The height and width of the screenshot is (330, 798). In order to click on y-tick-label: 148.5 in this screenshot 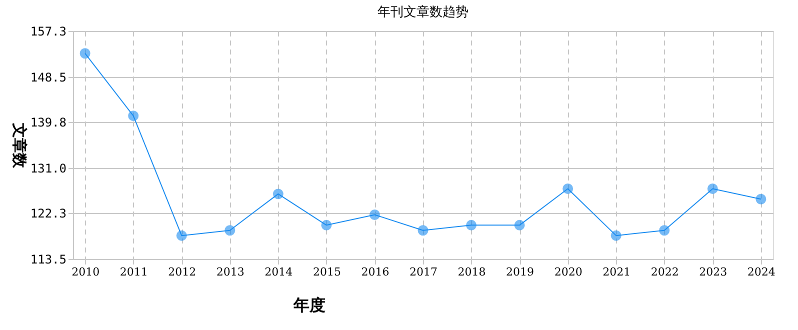, I will do `click(48, 77)`.